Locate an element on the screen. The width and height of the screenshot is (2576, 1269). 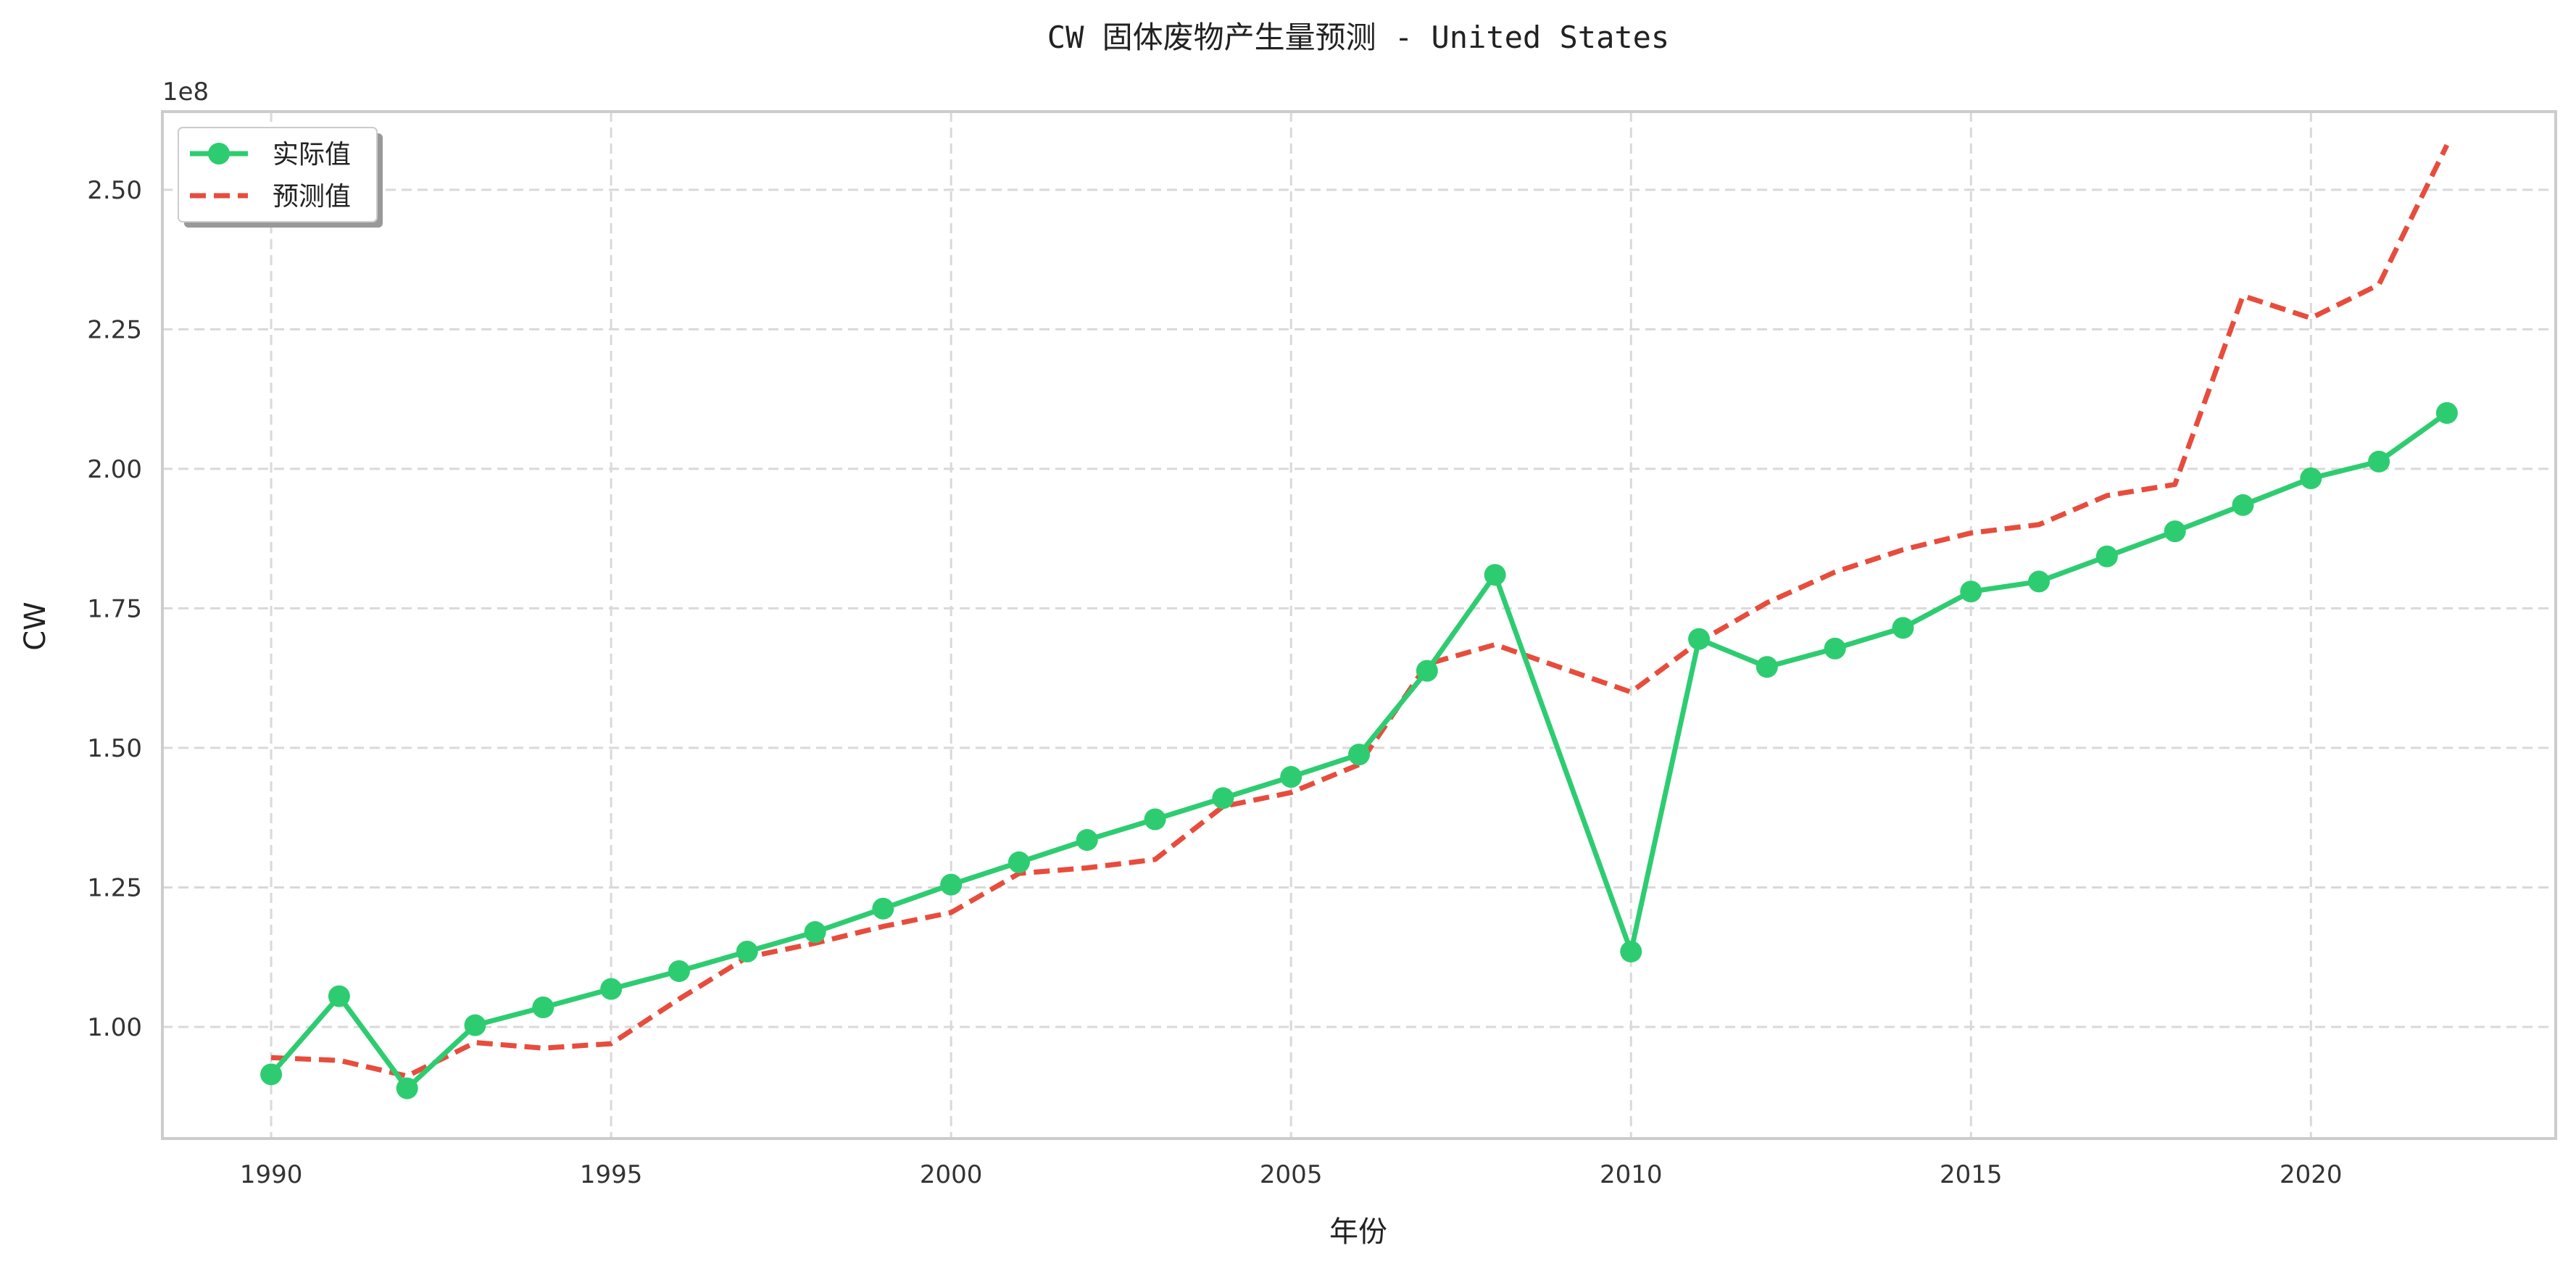
x-tick-label: 2015 is located at coordinates (1971, 1174).